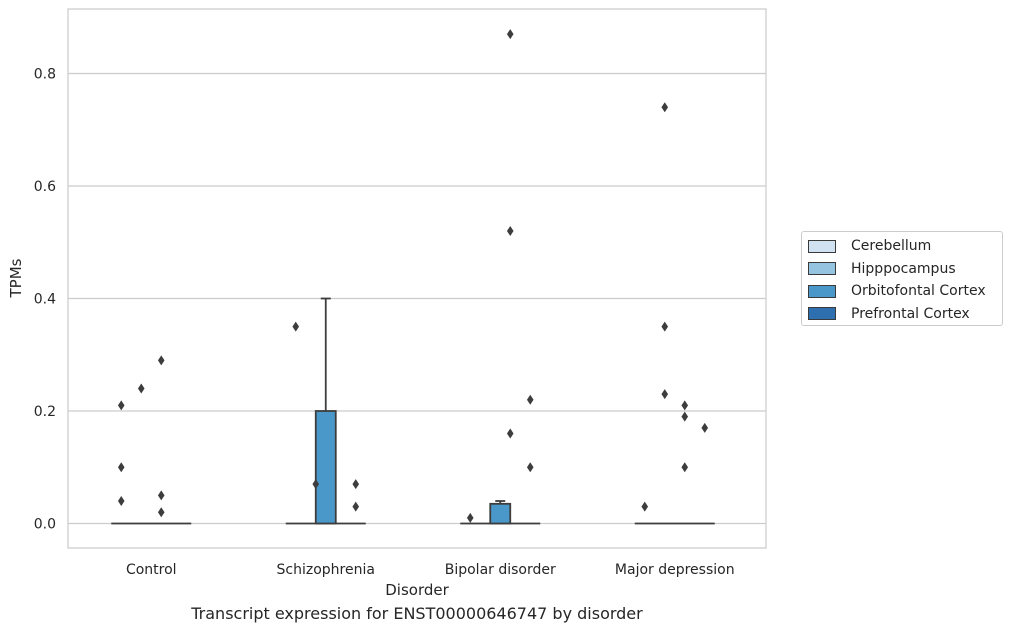  I want to click on box-schizophrenia, so click(325, 467).